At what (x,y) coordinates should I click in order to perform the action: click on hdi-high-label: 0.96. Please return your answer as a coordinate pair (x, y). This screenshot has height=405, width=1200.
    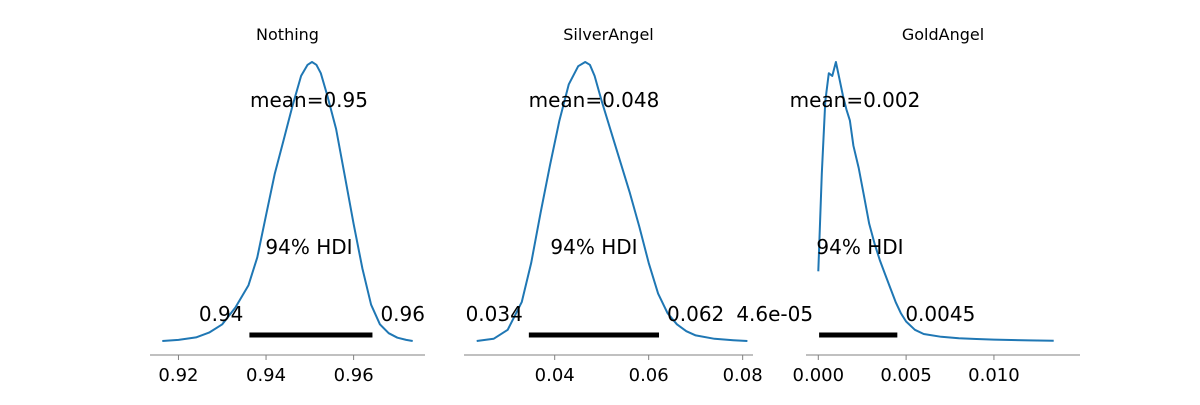
    Looking at the image, I should click on (402, 314).